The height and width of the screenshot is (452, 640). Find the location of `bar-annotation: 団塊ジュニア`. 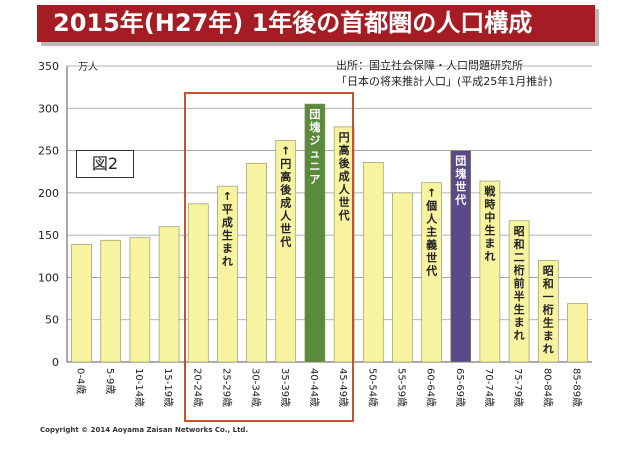

bar-annotation: 団塊ジュニア is located at coordinates (314, 146).